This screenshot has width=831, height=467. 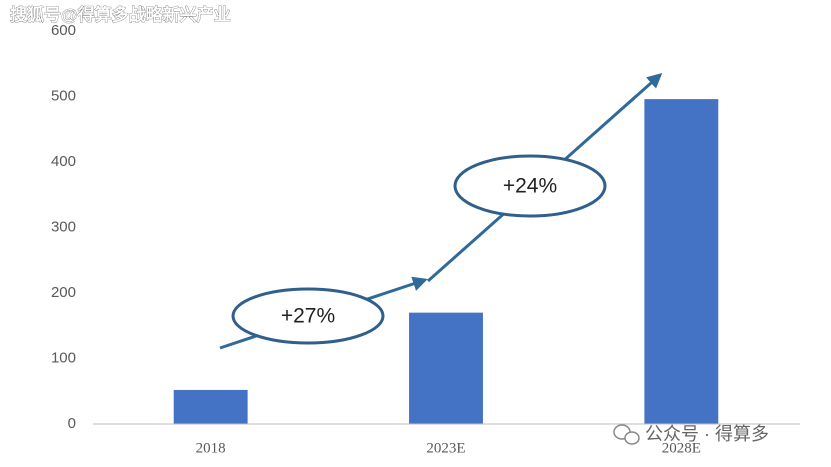 I want to click on y-tick-label: 200, so click(x=63, y=292).